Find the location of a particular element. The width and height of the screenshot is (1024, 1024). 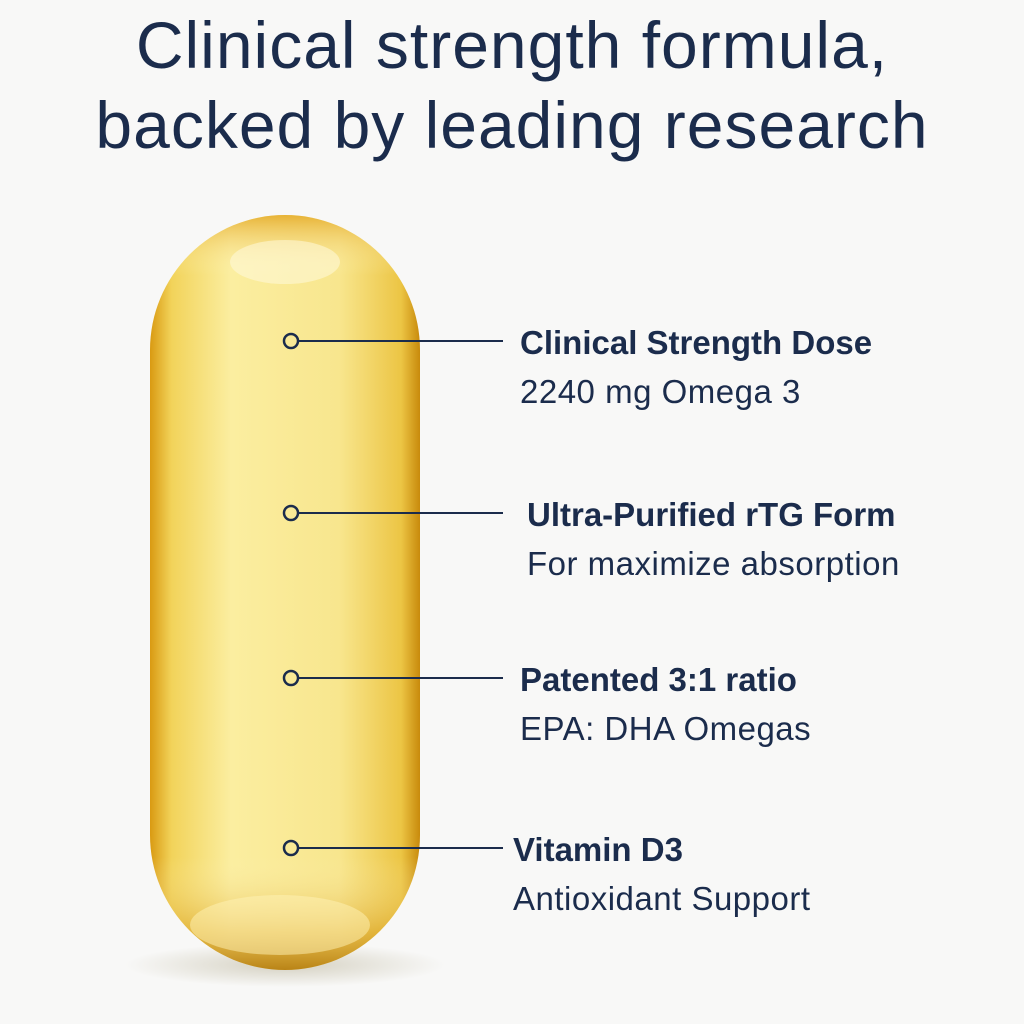

headline: backed by leading research is located at coordinates (511, 125).